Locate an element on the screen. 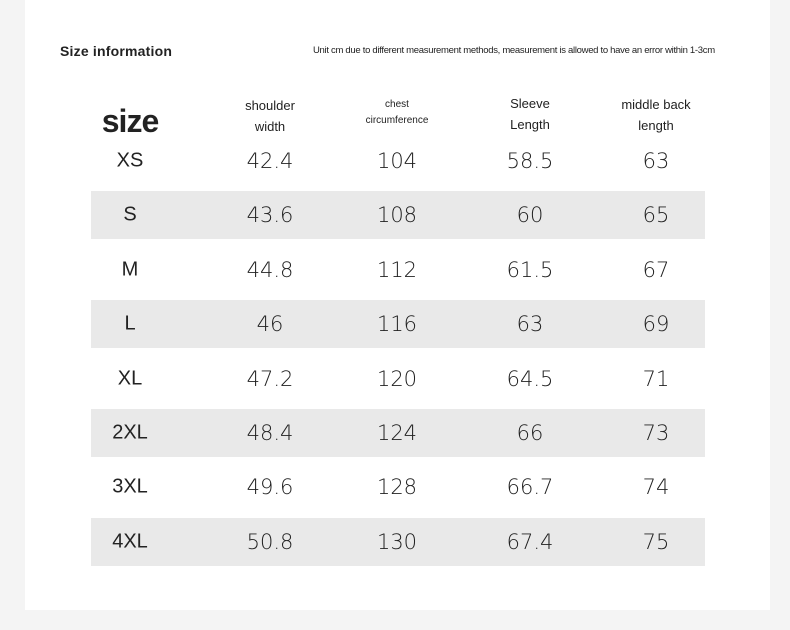 This screenshot has width=790, height=630. measurement: 49.6 is located at coordinates (270, 487).